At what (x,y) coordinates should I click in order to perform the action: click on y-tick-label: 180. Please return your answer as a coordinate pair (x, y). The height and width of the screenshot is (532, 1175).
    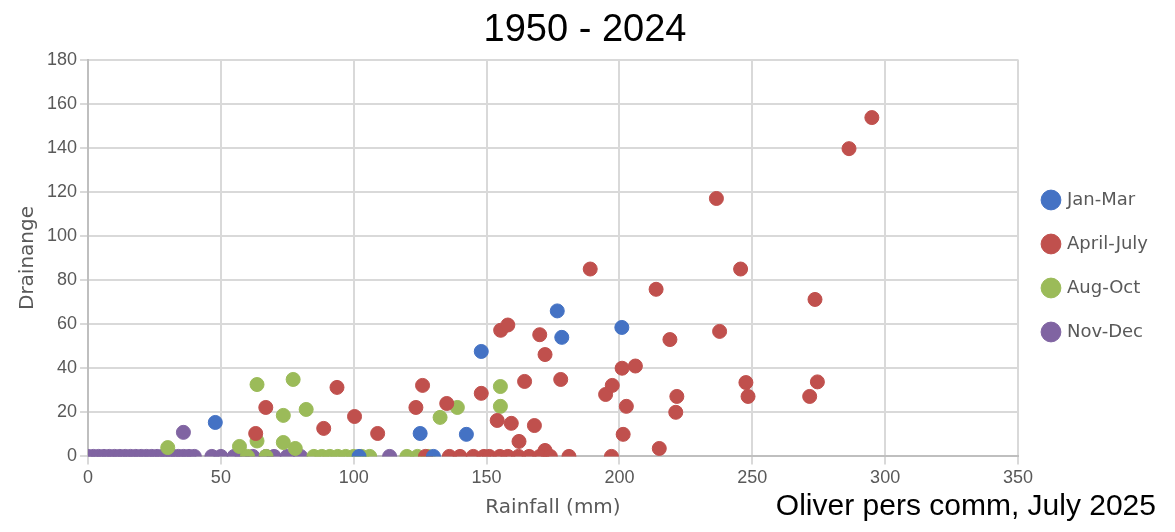
    Looking at the image, I should click on (62, 58).